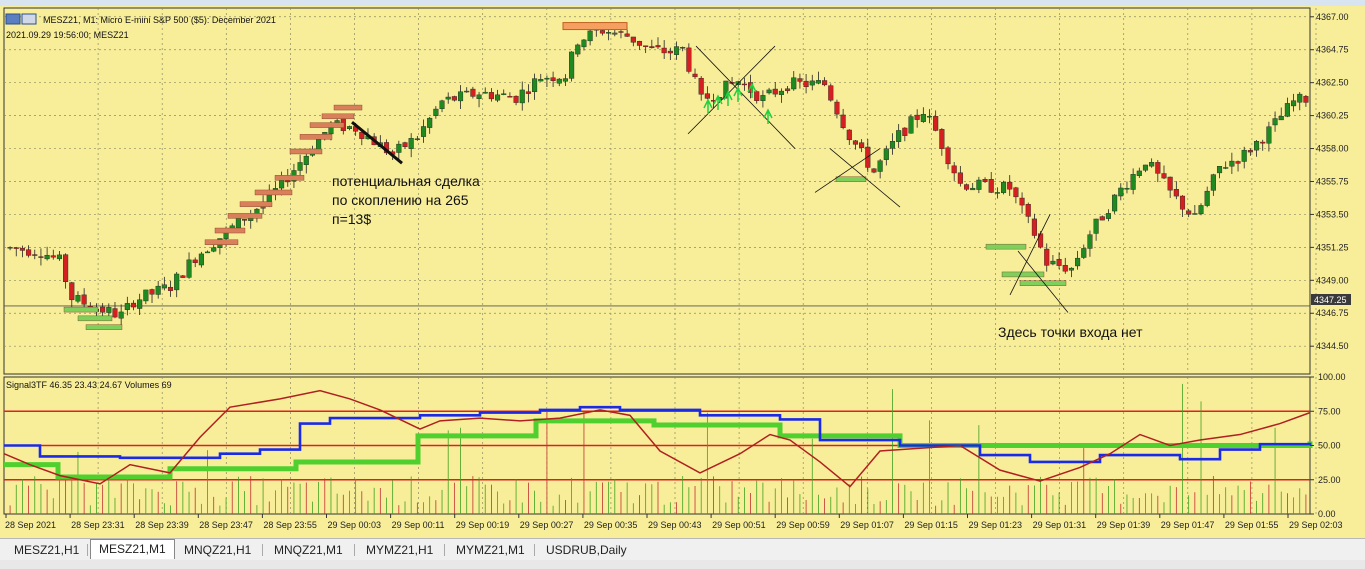 The image size is (1365, 569). What do you see at coordinates (89, 385) in the screenshot?
I see `indicator-label: Signal3TF 46.35 23.43 24.67 Volumes 69` at bounding box center [89, 385].